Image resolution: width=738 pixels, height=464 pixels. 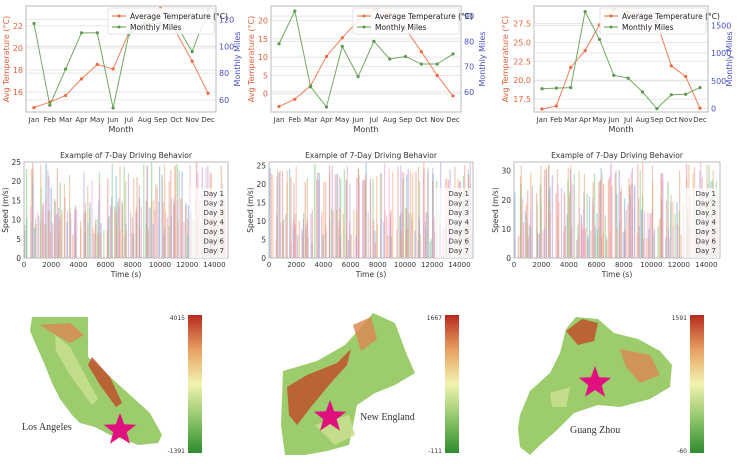 I want to click on legend-label: Day 1, so click(x=213, y=194).